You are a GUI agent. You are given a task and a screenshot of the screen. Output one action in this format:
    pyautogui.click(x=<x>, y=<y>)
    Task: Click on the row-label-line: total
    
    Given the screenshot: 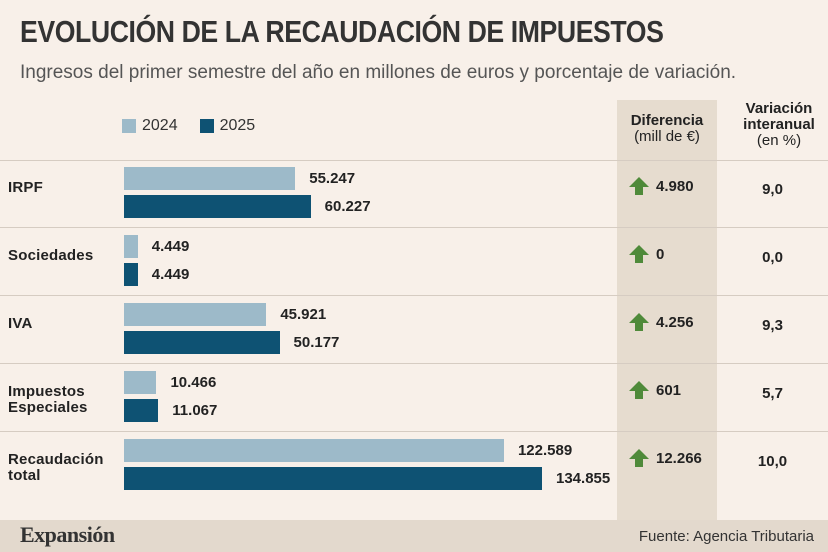 What is the action you would take?
    pyautogui.click(x=24, y=475)
    